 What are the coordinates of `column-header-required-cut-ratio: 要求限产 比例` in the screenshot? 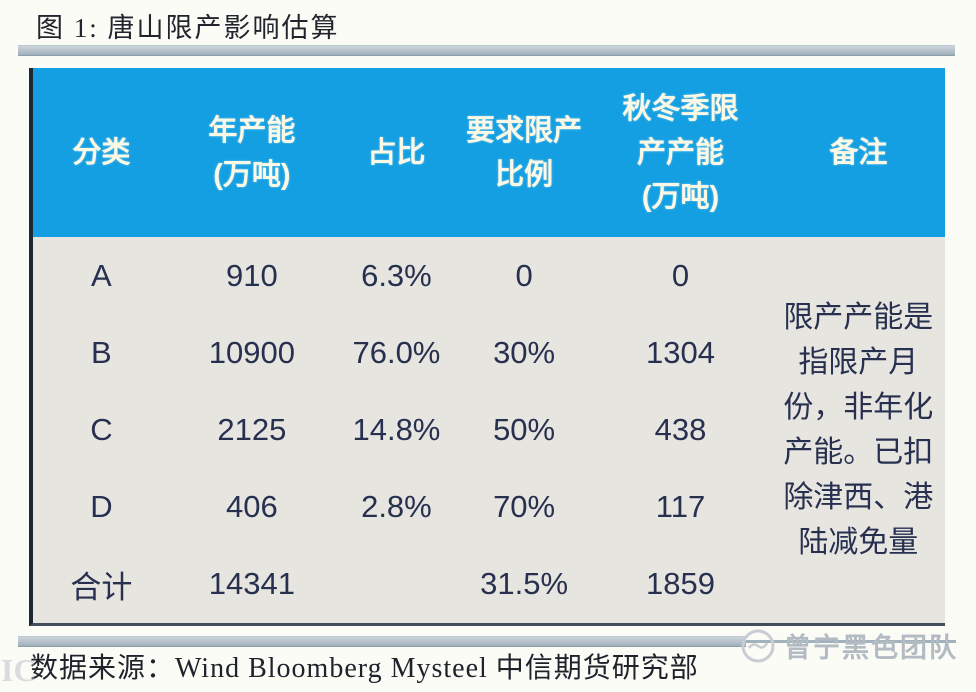 It's located at (524, 152).